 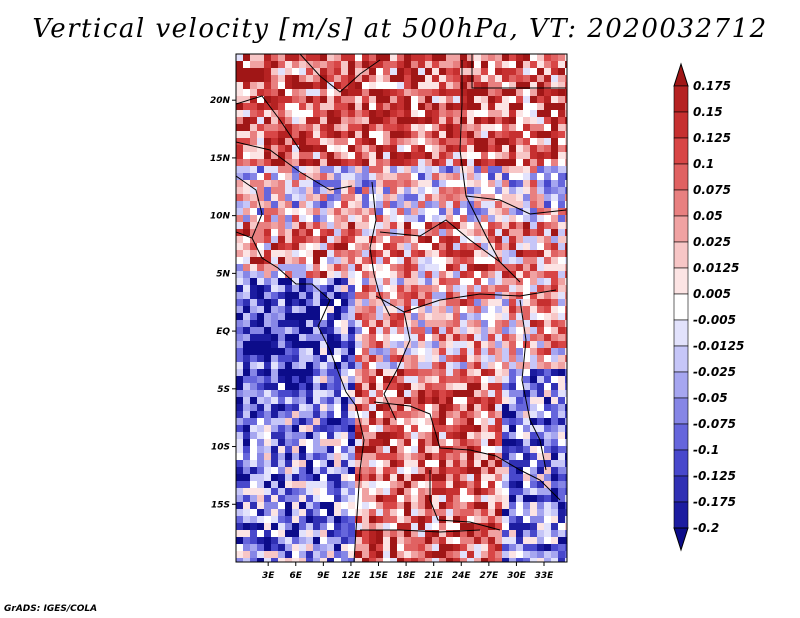 What do you see at coordinates (220, 505) in the screenshot?
I see `y-tick-label: 15S` at bounding box center [220, 505].